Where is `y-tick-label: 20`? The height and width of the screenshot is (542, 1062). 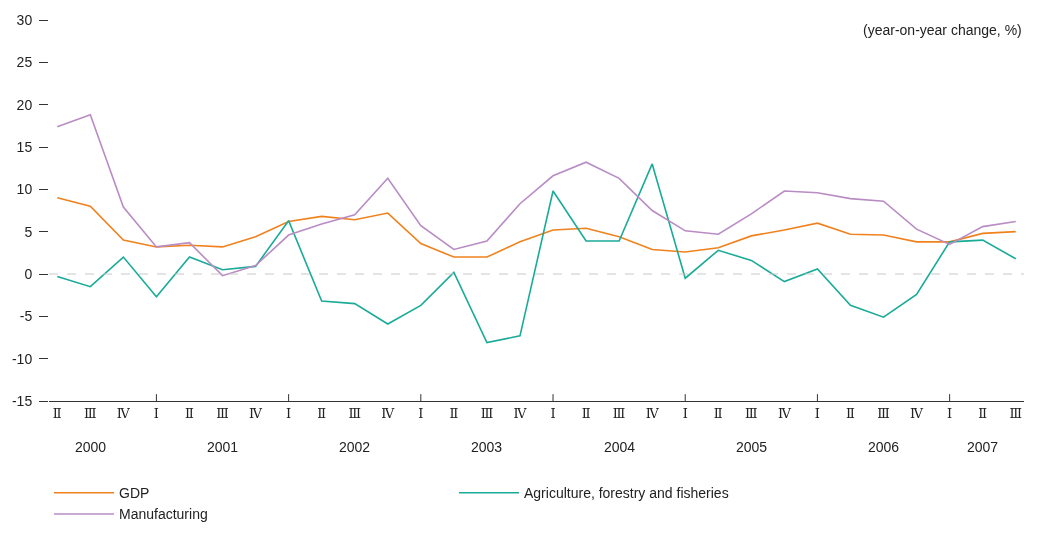
y-tick-label: 20 is located at coordinates (24, 104).